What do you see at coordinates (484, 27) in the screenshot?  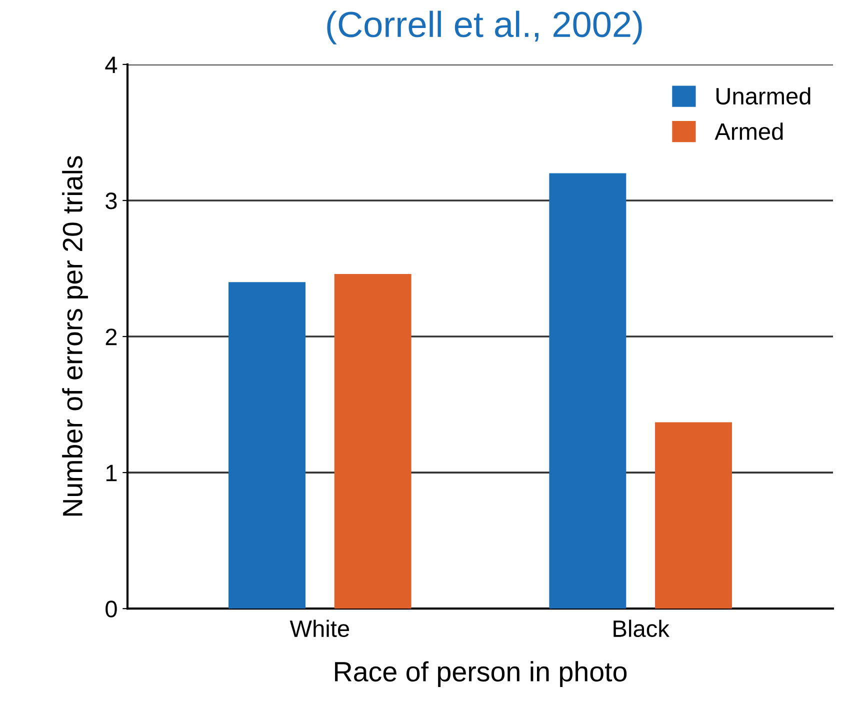 I see `chart-title: (Correll et al., 2002)` at bounding box center [484, 27].